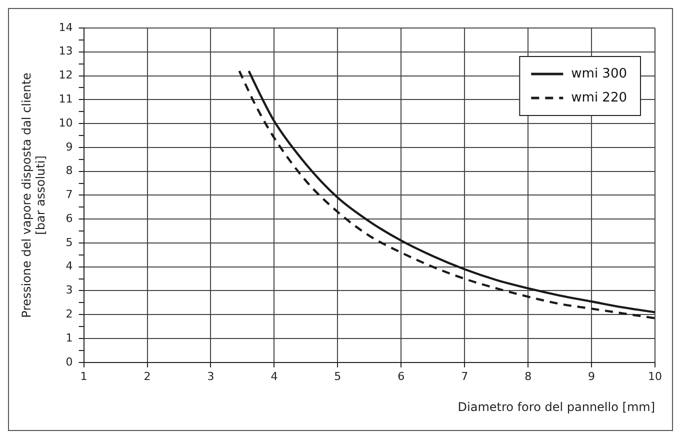  What do you see at coordinates (338, 376) in the screenshot?
I see `x-tick-label: 5` at bounding box center [338, 376].